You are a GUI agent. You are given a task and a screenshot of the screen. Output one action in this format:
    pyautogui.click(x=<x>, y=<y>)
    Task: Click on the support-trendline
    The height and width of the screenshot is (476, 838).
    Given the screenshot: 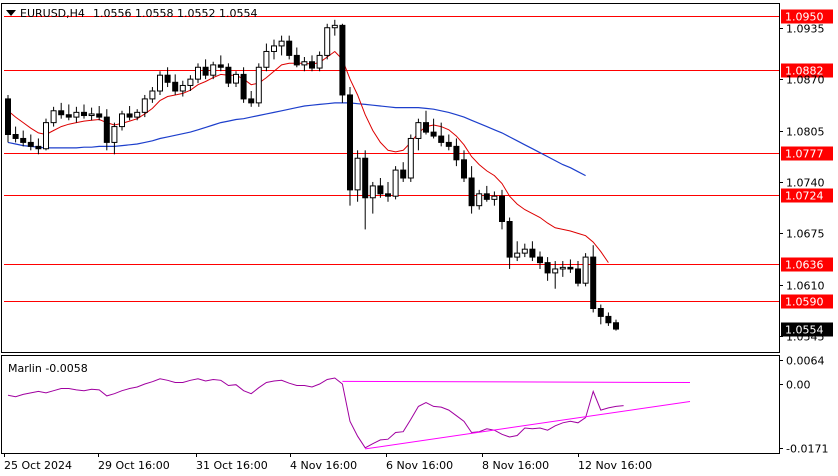 What is the action you would take?
    pyautogui.click(x=528, y=425)
    